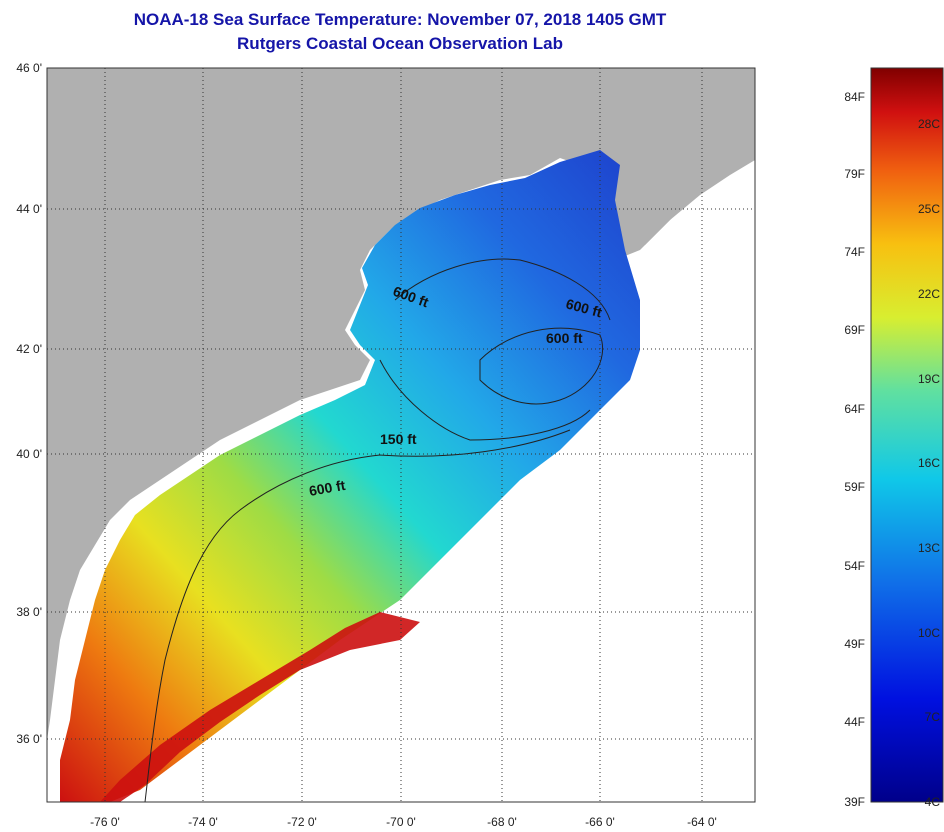  Describe the element at coordinates (929, 209) in the screenshot. I see `colorbar-c-label: 25C` at that location.